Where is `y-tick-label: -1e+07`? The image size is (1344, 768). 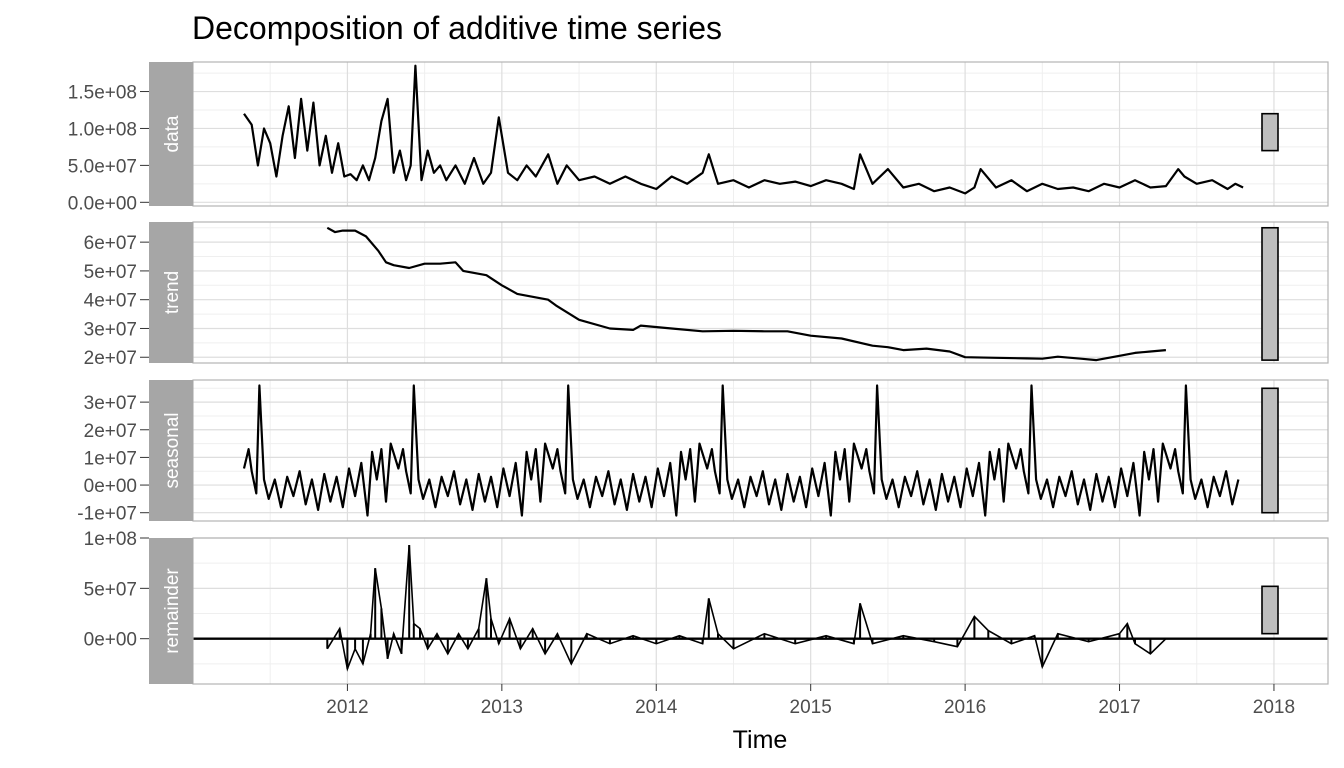 y-tick-label: -1e+07 is located at coordinates (107, 514).